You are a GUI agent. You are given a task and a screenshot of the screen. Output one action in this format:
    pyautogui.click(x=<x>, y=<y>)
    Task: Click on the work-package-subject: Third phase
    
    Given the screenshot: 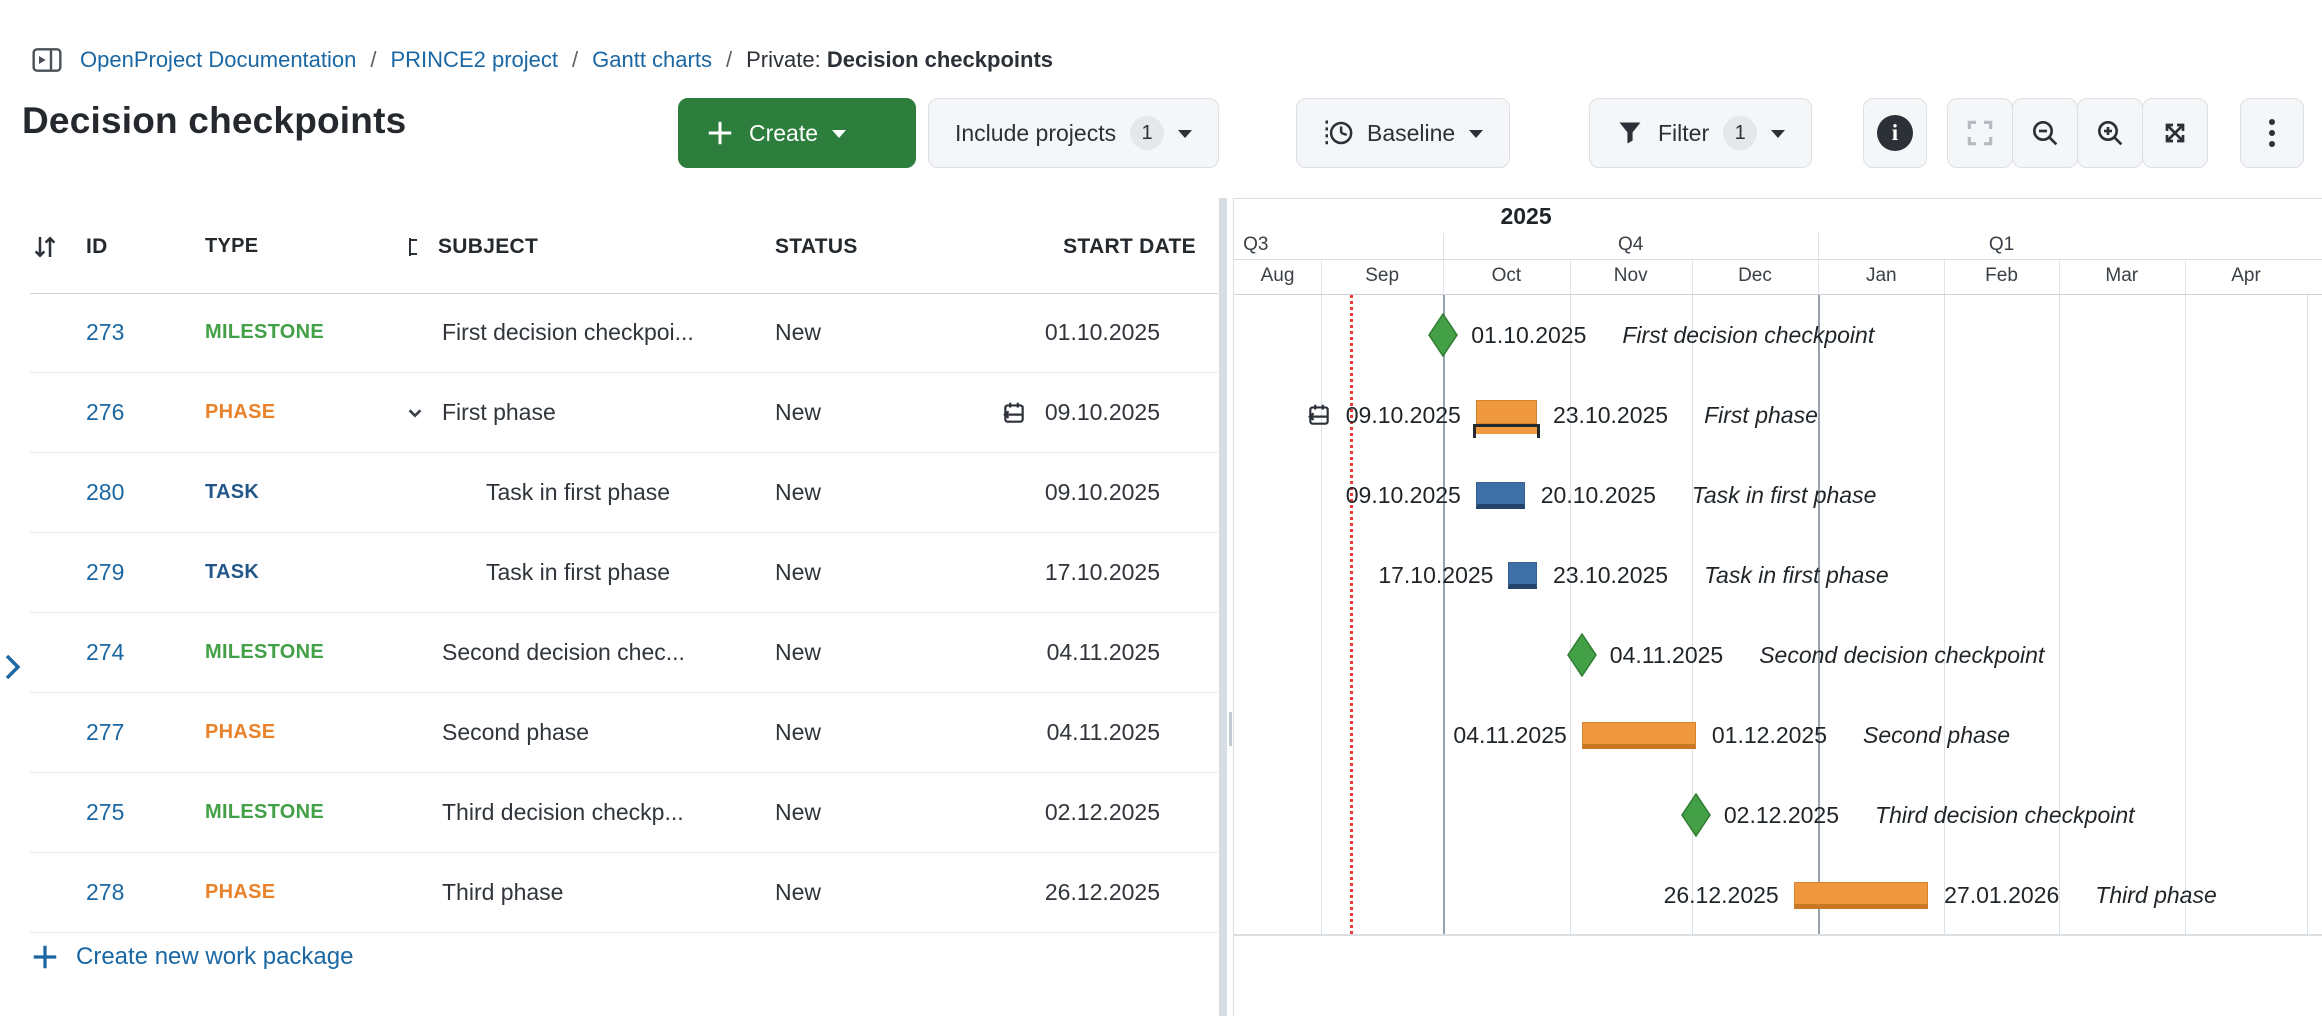 What is the action you would take?
    pyautogui.click(x=503, y=892)
    